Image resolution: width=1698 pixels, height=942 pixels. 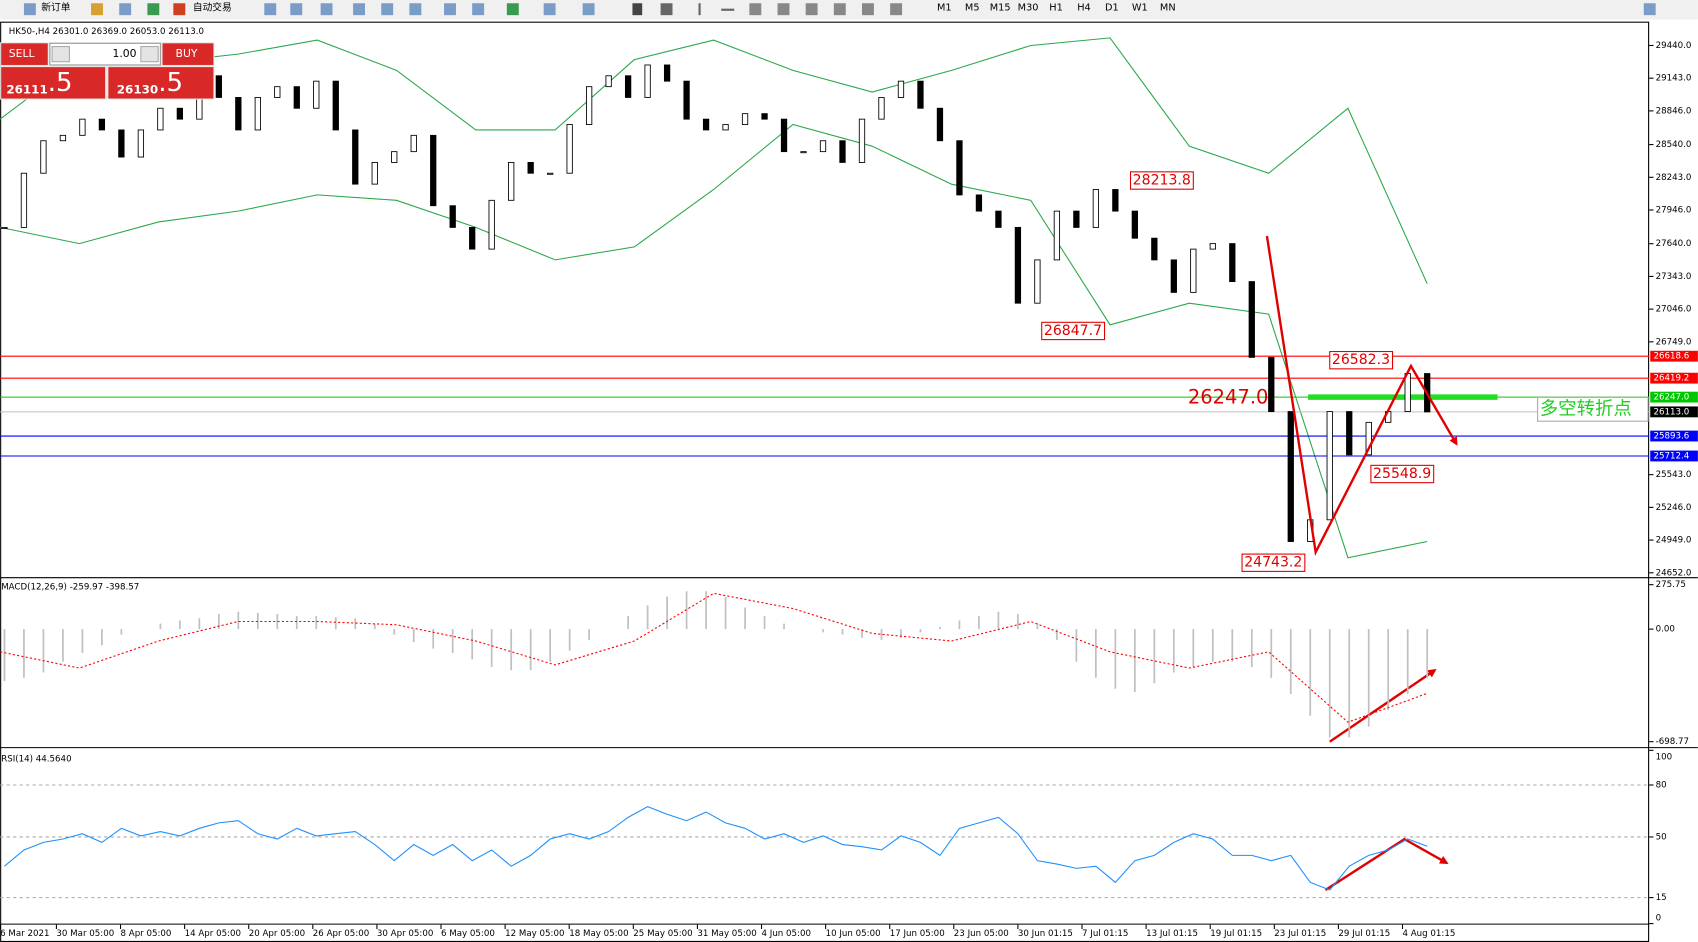 I want to click on timeframe-button: H1, so click(x=1056, y=8).